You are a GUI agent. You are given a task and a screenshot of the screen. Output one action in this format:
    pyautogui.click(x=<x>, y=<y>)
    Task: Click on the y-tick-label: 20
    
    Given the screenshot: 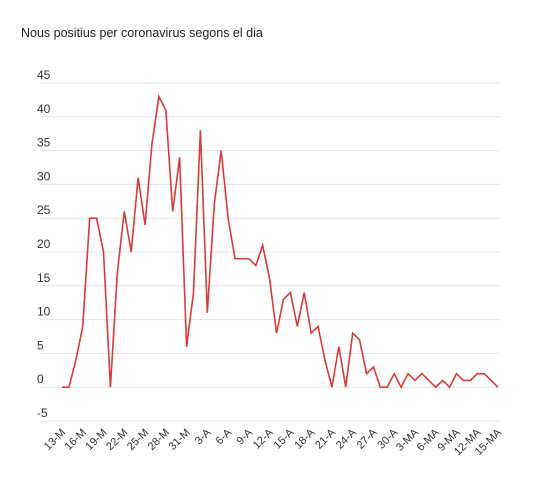 What is the action you would take?
    pyautogui.click(x=44, y=244)
    